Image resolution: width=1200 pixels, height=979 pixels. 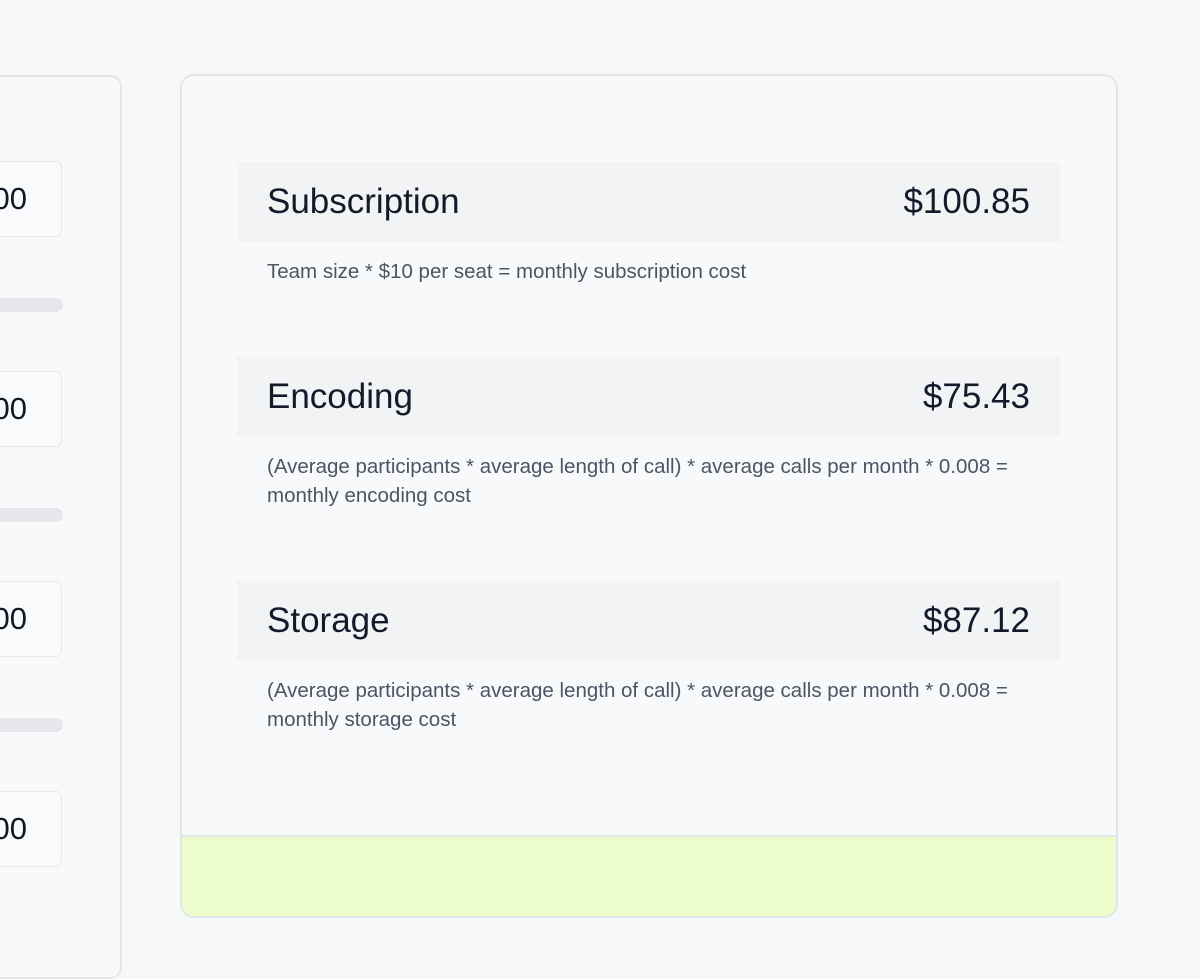 What do you see at coordinates (966, 201) in the screenshot?
I see `cost-amount: $100.85` at bounding box center [966, 201].